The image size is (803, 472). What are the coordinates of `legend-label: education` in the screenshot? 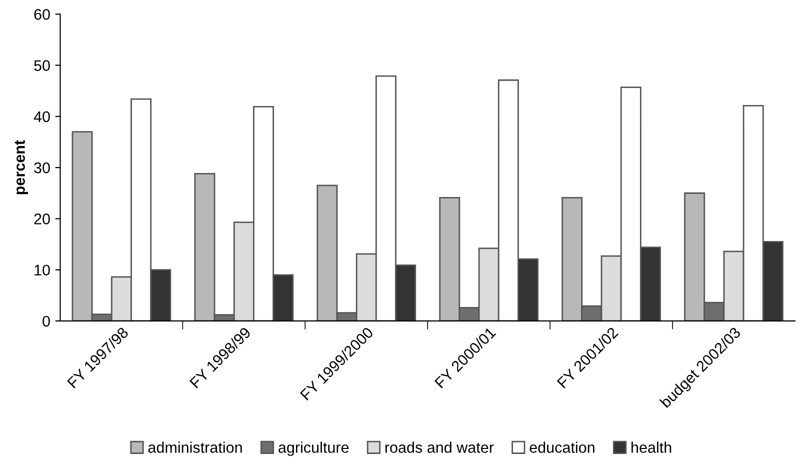 It's located at (562, 447).